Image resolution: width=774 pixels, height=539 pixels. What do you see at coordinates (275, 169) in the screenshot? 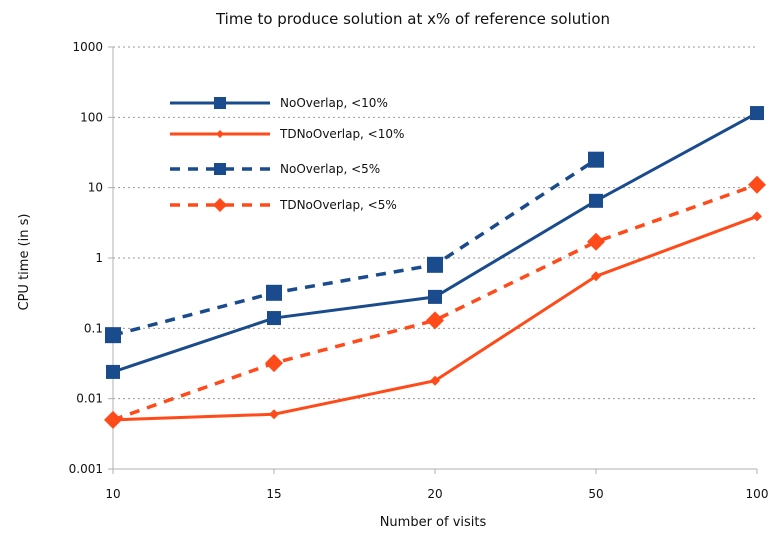
I see `legend-item: NoOverlap, <5%` at bounding box center [275, 169].